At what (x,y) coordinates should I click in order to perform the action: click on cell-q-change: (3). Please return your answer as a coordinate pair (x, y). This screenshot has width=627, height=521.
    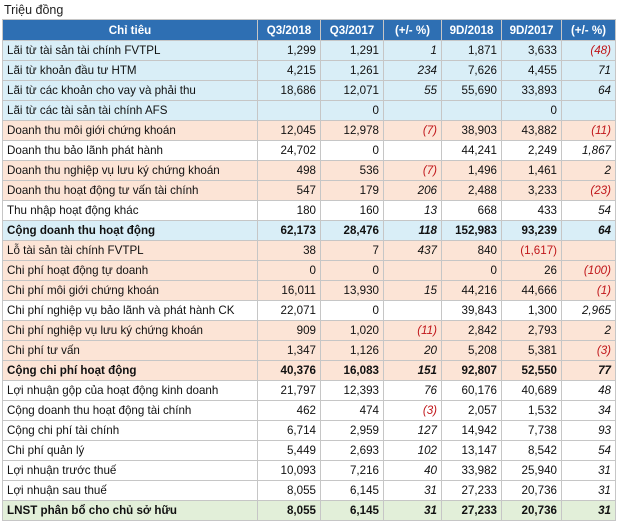
    Looking at the image, I should click on (412, 410).